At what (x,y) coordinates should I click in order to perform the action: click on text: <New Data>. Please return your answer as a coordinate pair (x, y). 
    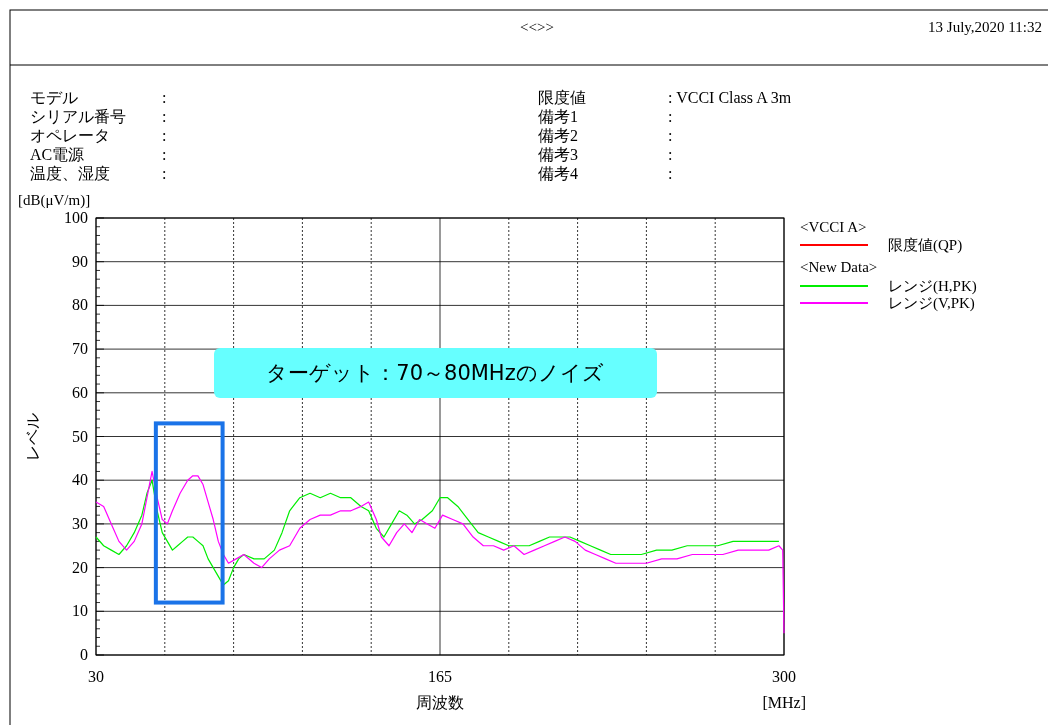
    Looking at the image, I should click on (839, 267).